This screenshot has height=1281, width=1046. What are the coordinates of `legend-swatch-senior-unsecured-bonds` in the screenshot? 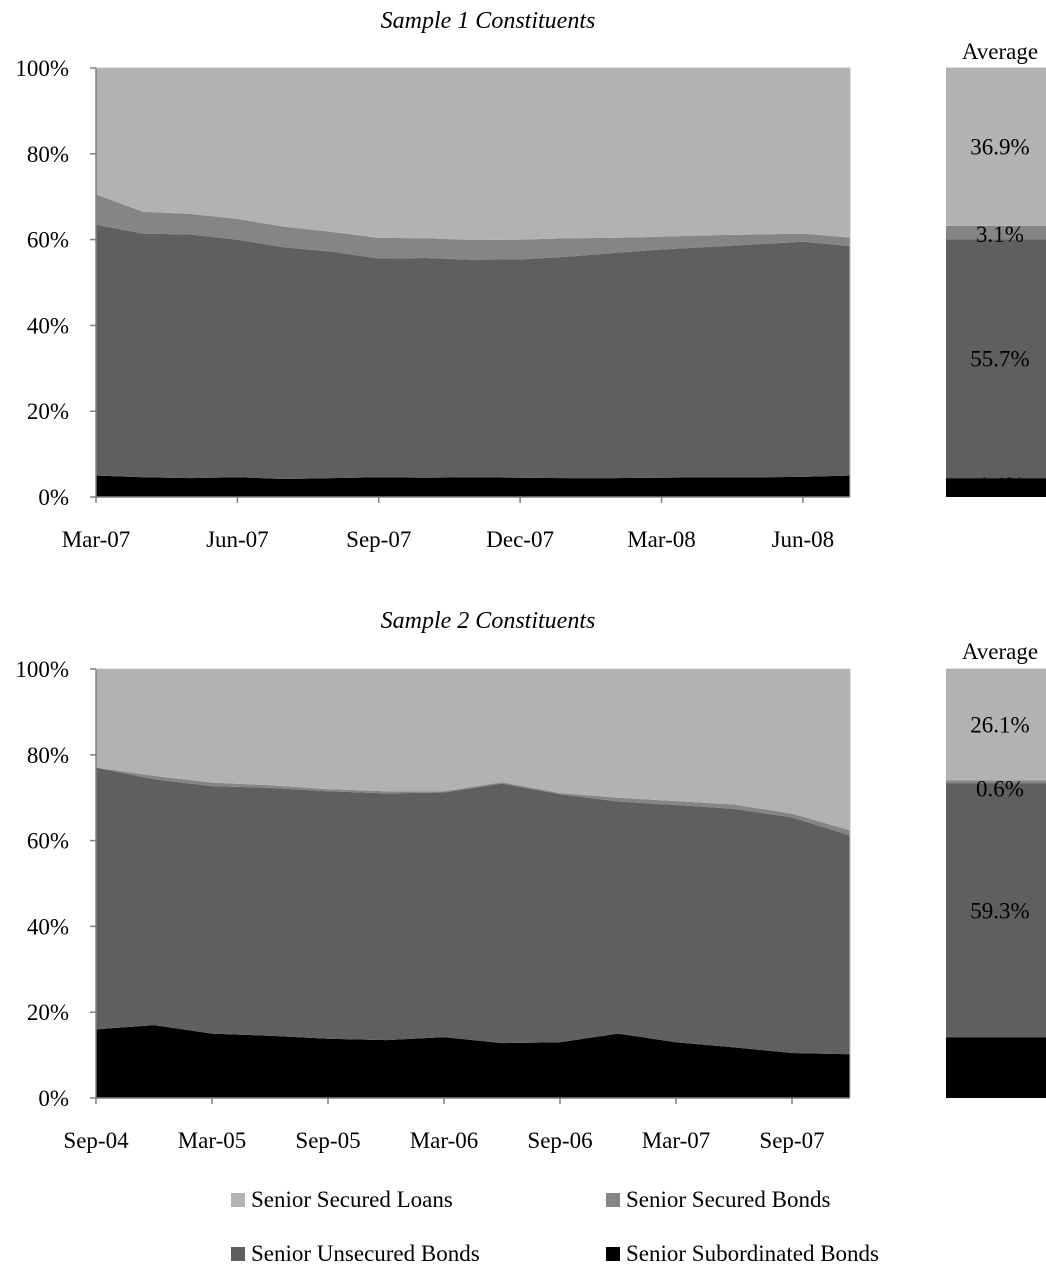 It's located at (238, 1254).